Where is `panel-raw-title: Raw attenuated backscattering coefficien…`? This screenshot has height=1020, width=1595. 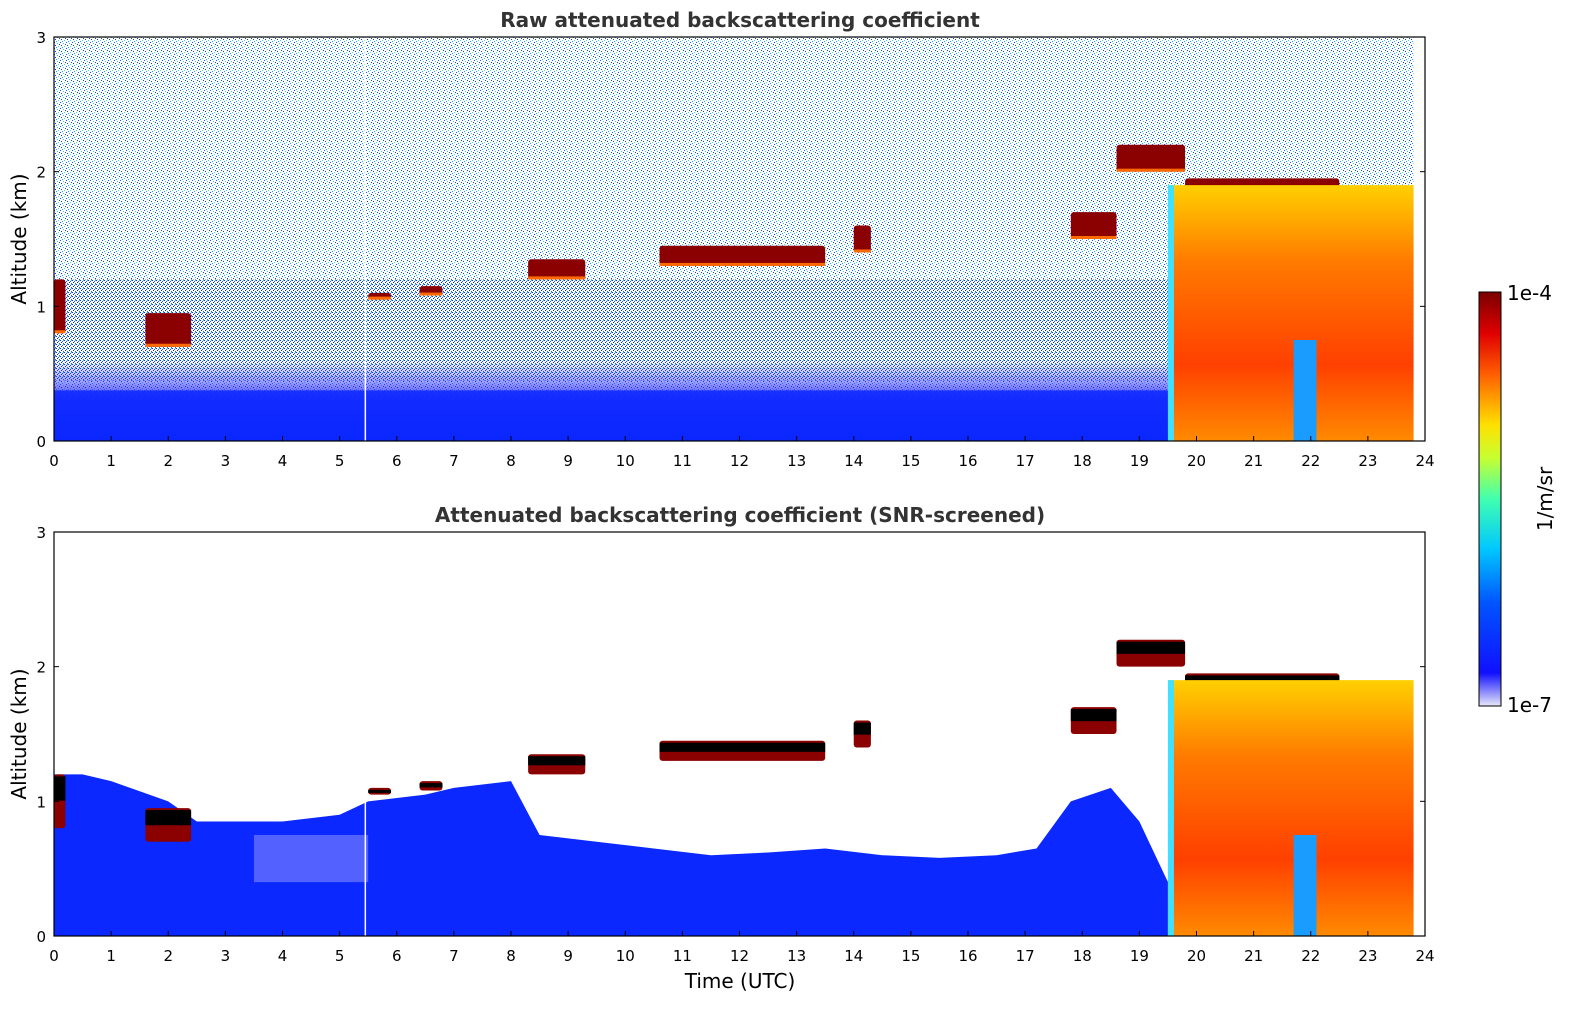
panel-raw-title: Raw attenuated backscattering coefficien… is located at coordinates (740, 20).